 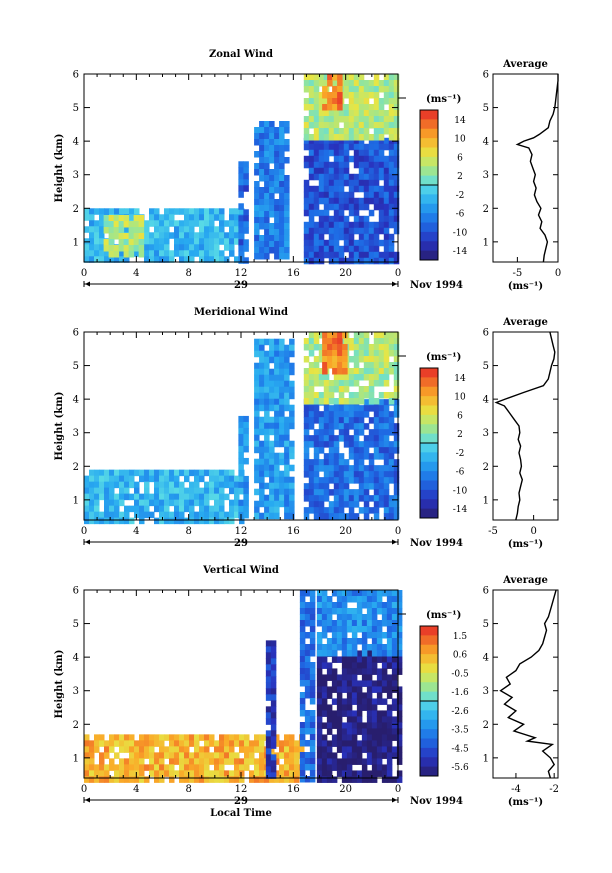 What do you see at coordinates (345, 789) in the screenshot?
I see `x-tick-label: 20` at bounding box center [345, 789].